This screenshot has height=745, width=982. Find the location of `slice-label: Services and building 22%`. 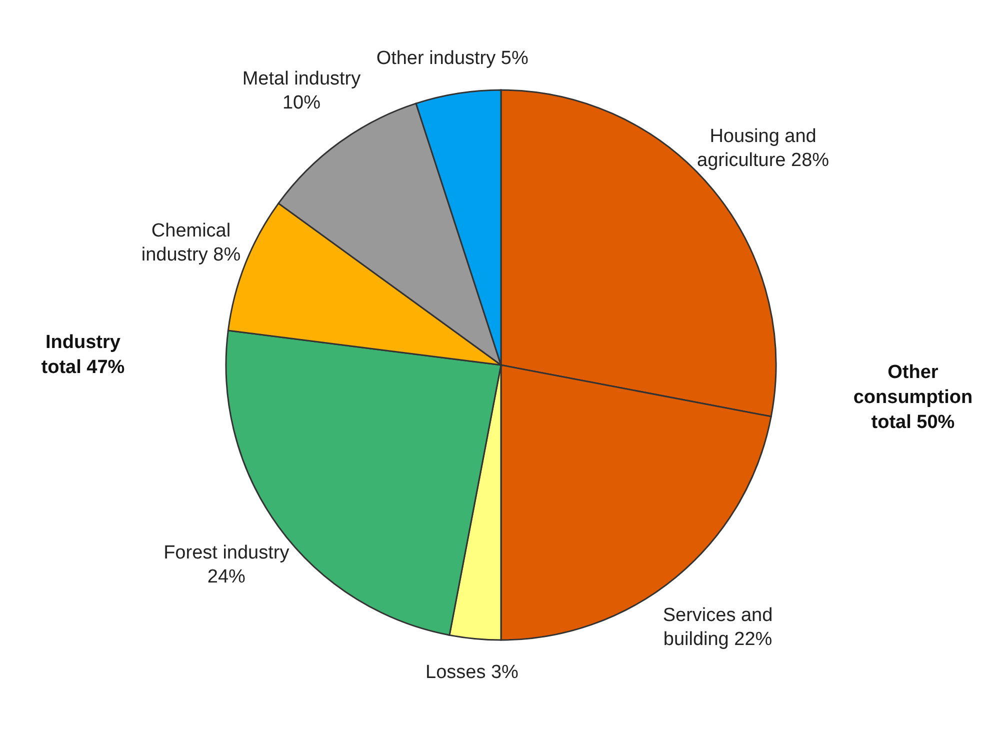

slice-label: Services and building 22% is located at coordinates (717, 627).